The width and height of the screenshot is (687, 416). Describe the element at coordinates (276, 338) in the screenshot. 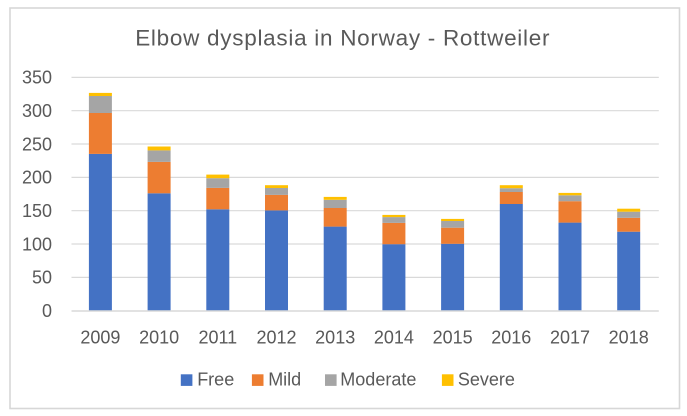

I see `svg-text: 2012` at that location.